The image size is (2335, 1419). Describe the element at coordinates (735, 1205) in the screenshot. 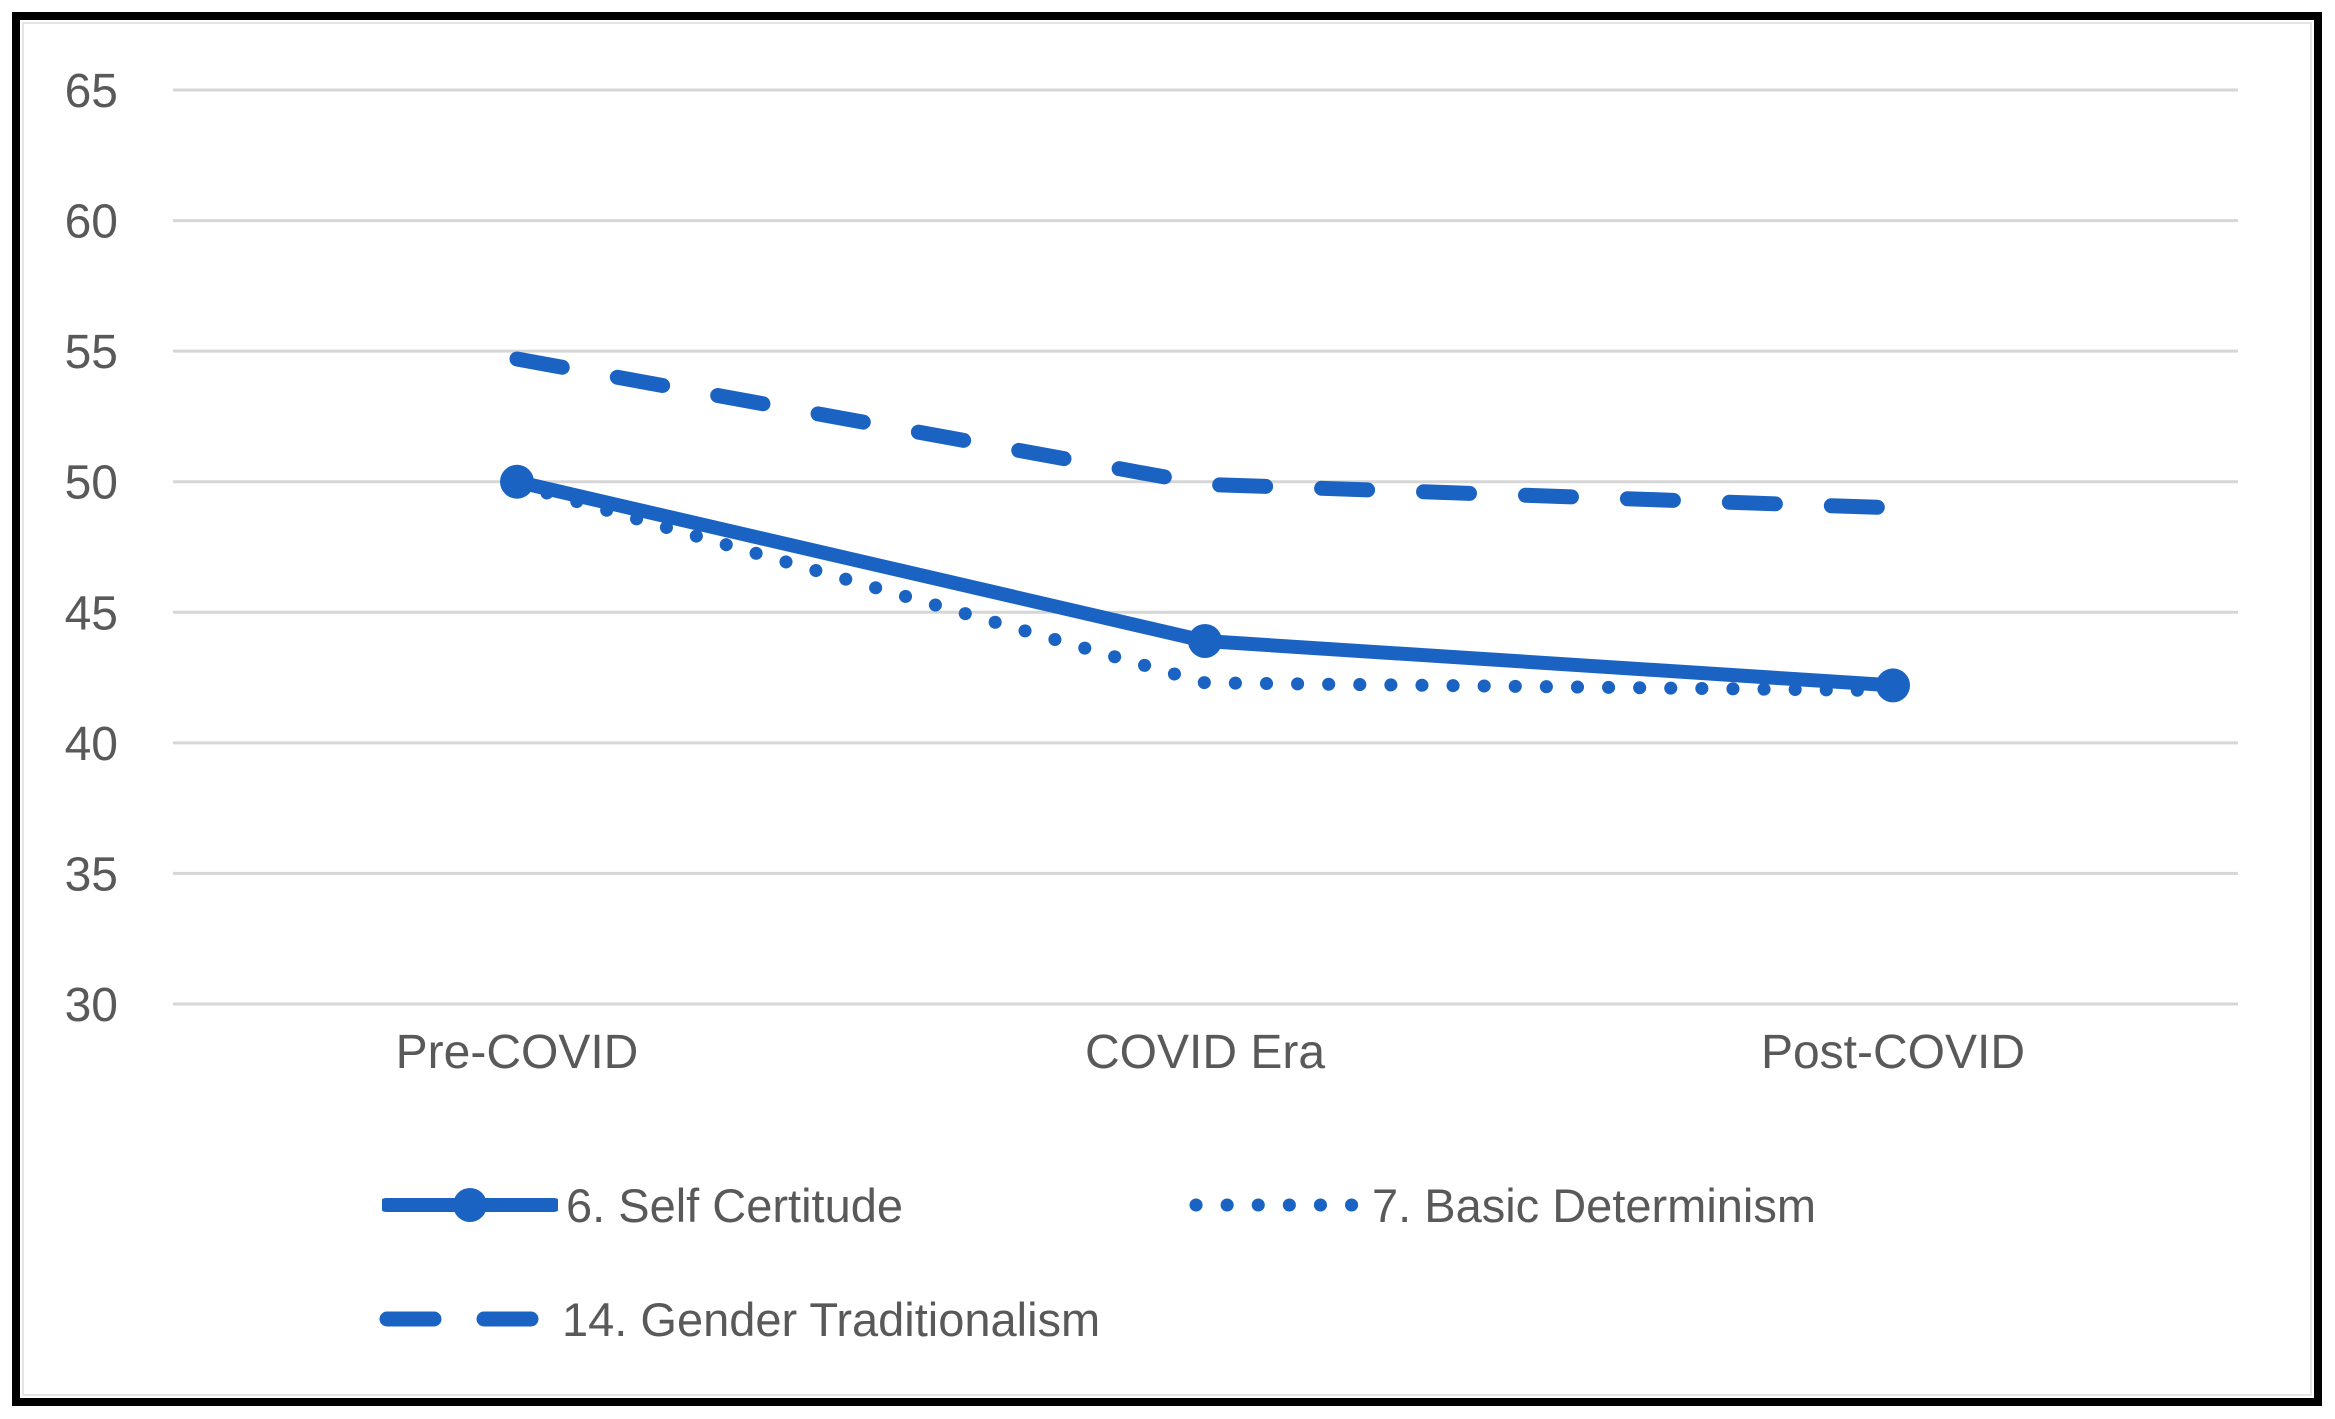

I see `legend-label-self-certitude: 6. Self Certitude` at that location.